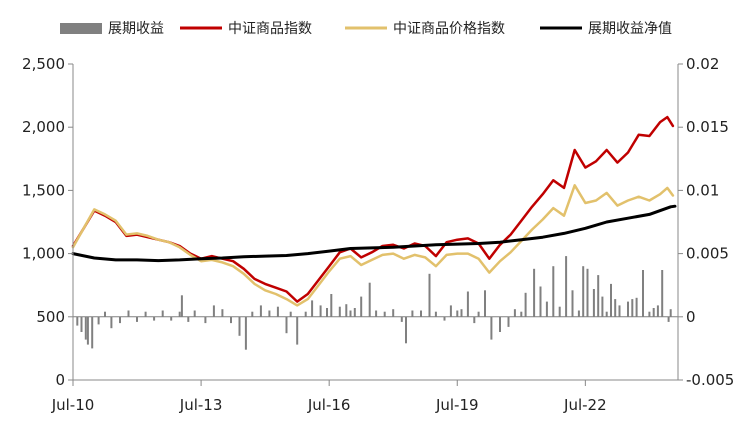 The width and height of the screenshot is (756, 428). I want to click on y-left-tick-label: 1,000, so click(43, 254).